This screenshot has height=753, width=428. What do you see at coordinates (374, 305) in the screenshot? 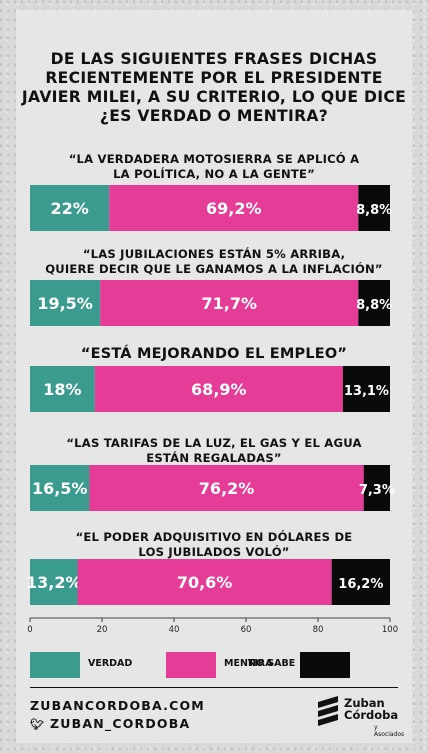
I see `bar-label-no_sabe-2: 8,8%` at bounding box center [374, 305].